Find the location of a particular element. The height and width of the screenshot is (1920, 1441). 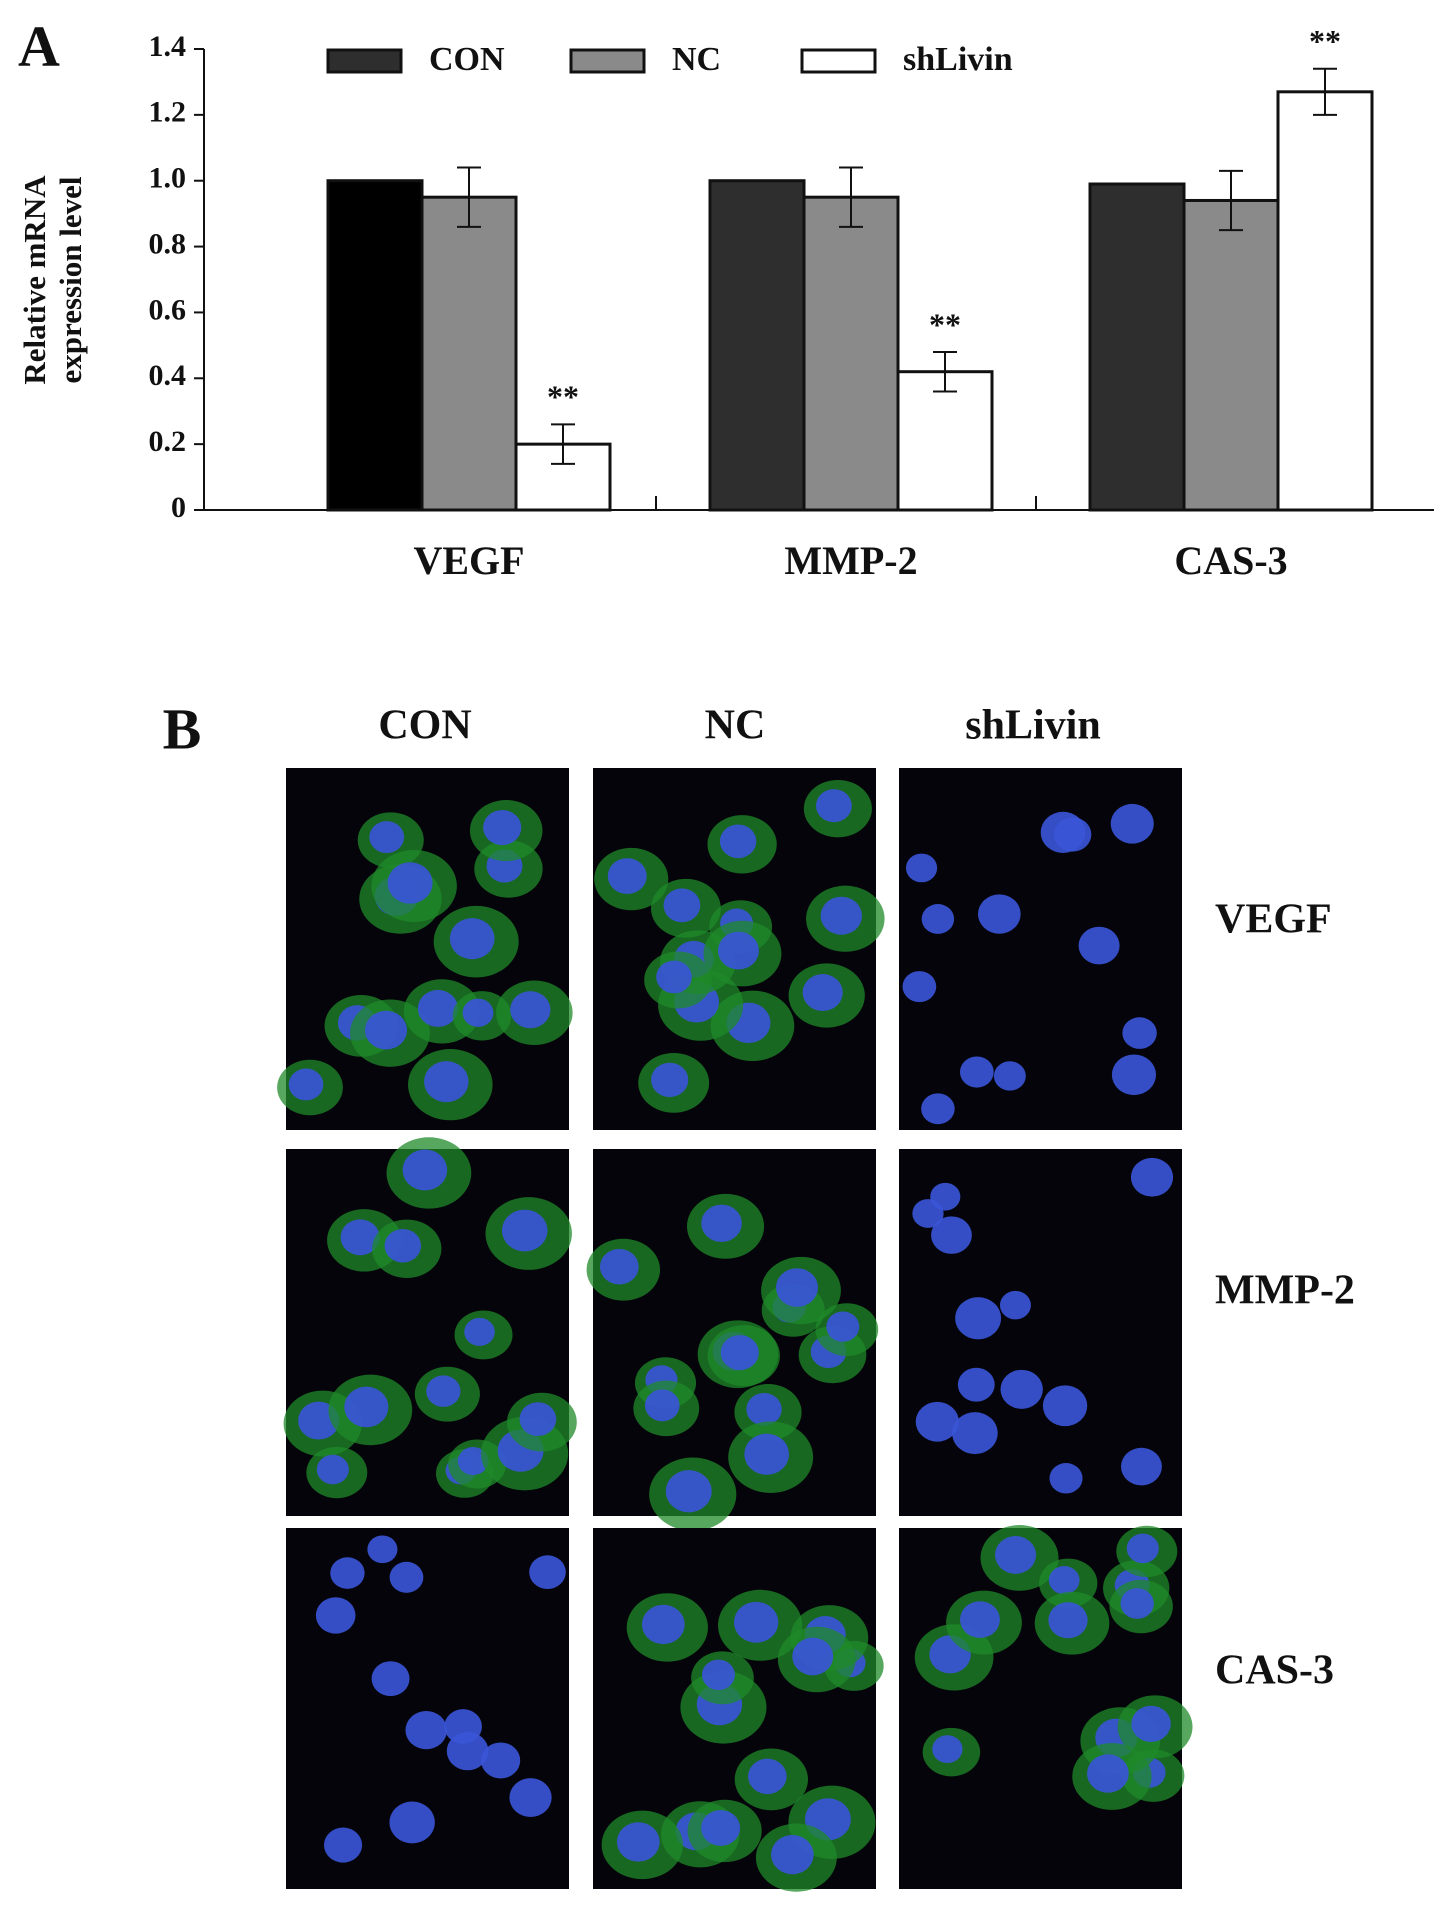

column-label: NC is located at coordinates (735, 726).